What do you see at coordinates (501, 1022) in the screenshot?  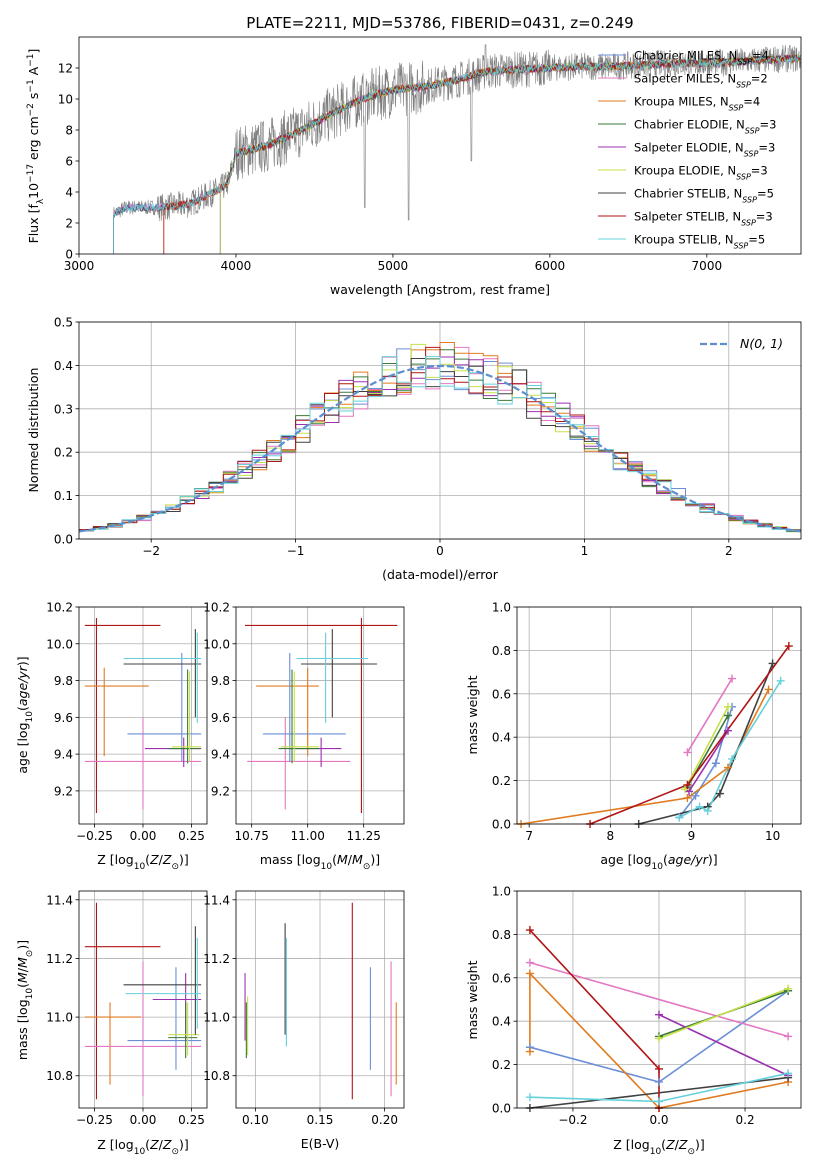 I see `y-tick-label: 0.4` at bounding box center [501, 1022].